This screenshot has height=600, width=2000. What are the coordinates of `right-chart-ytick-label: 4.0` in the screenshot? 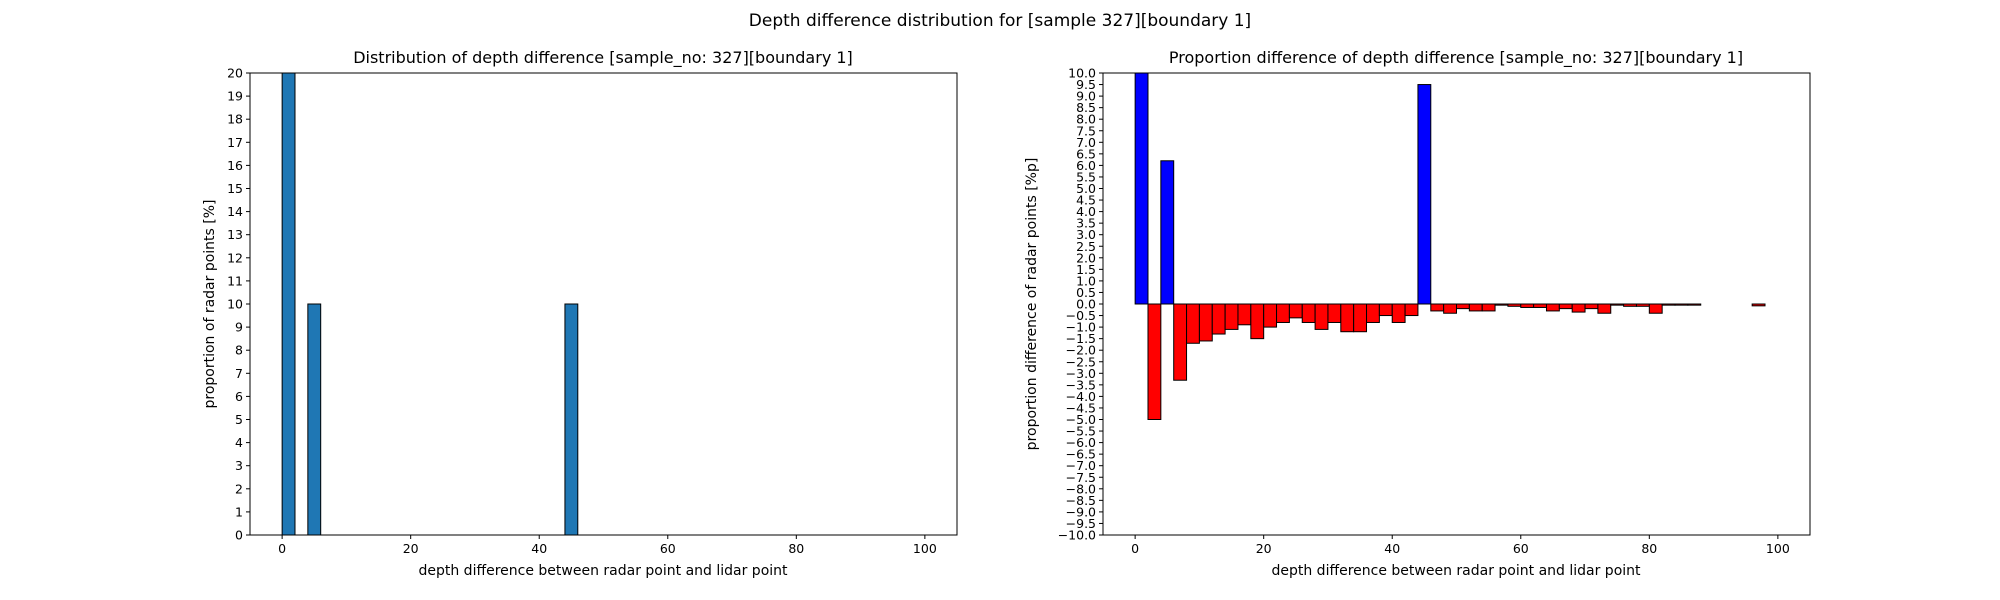 It's located at (1086, 211).